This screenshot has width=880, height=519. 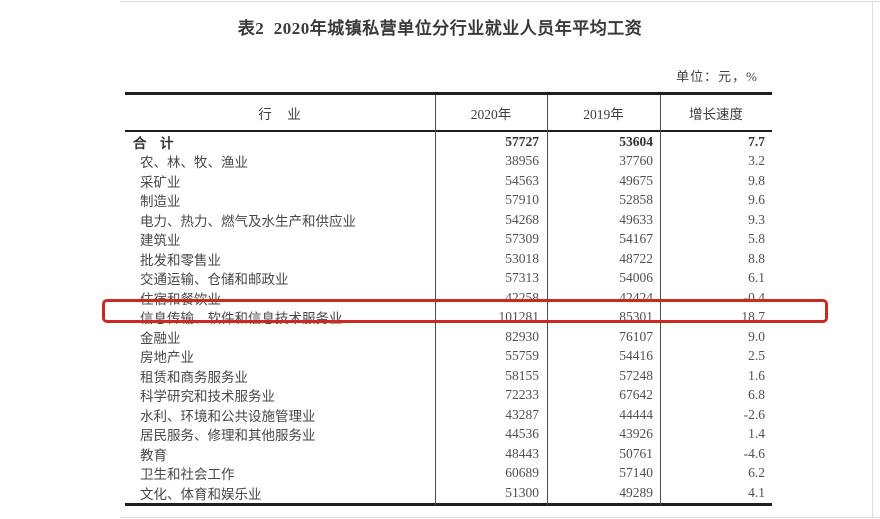 I want to click on wage-2020-cell: 58155, so click(x=522, y=375).